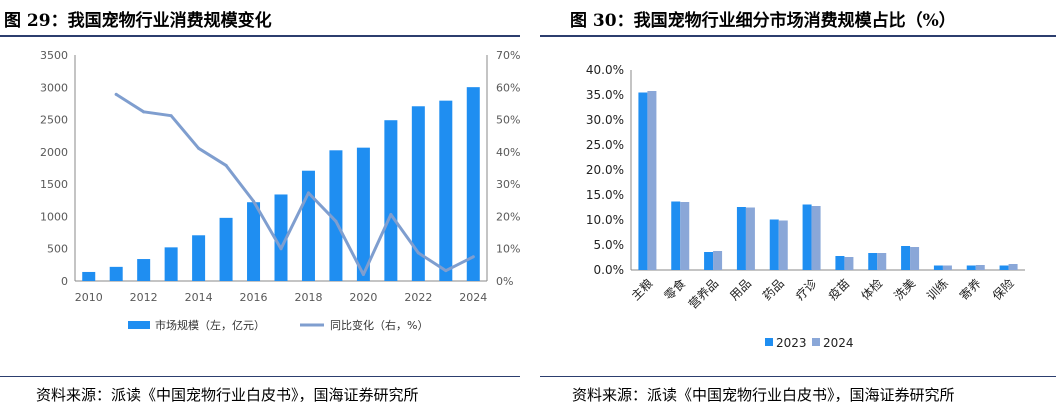  What do you see at coordinates (1004, 267) in the screenshot?
I see `bar-2023-保险` at bounding box center [1004, 267].